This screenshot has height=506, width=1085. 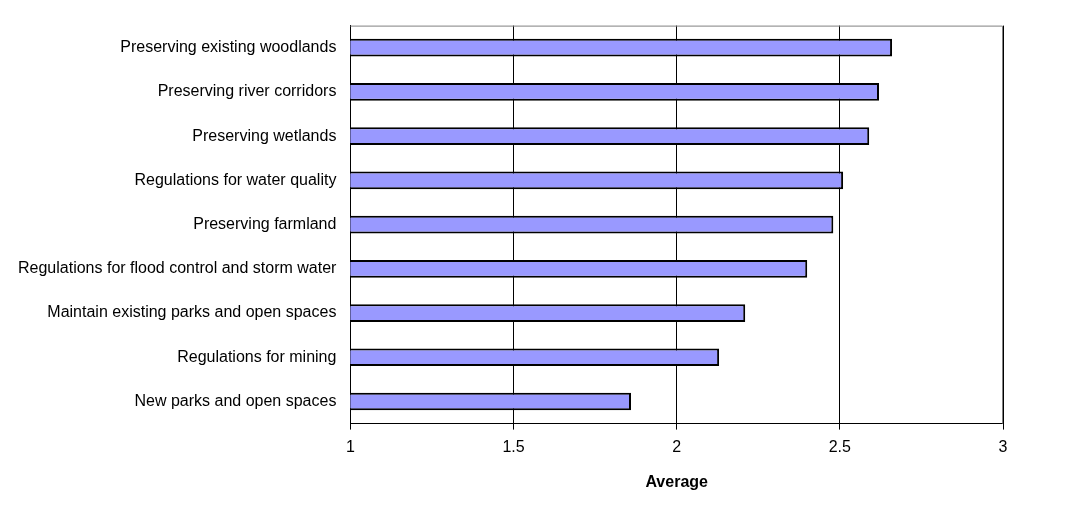 I want to click on y-tick-label: Preserving existing woodlands, so click(x=228, y=47).